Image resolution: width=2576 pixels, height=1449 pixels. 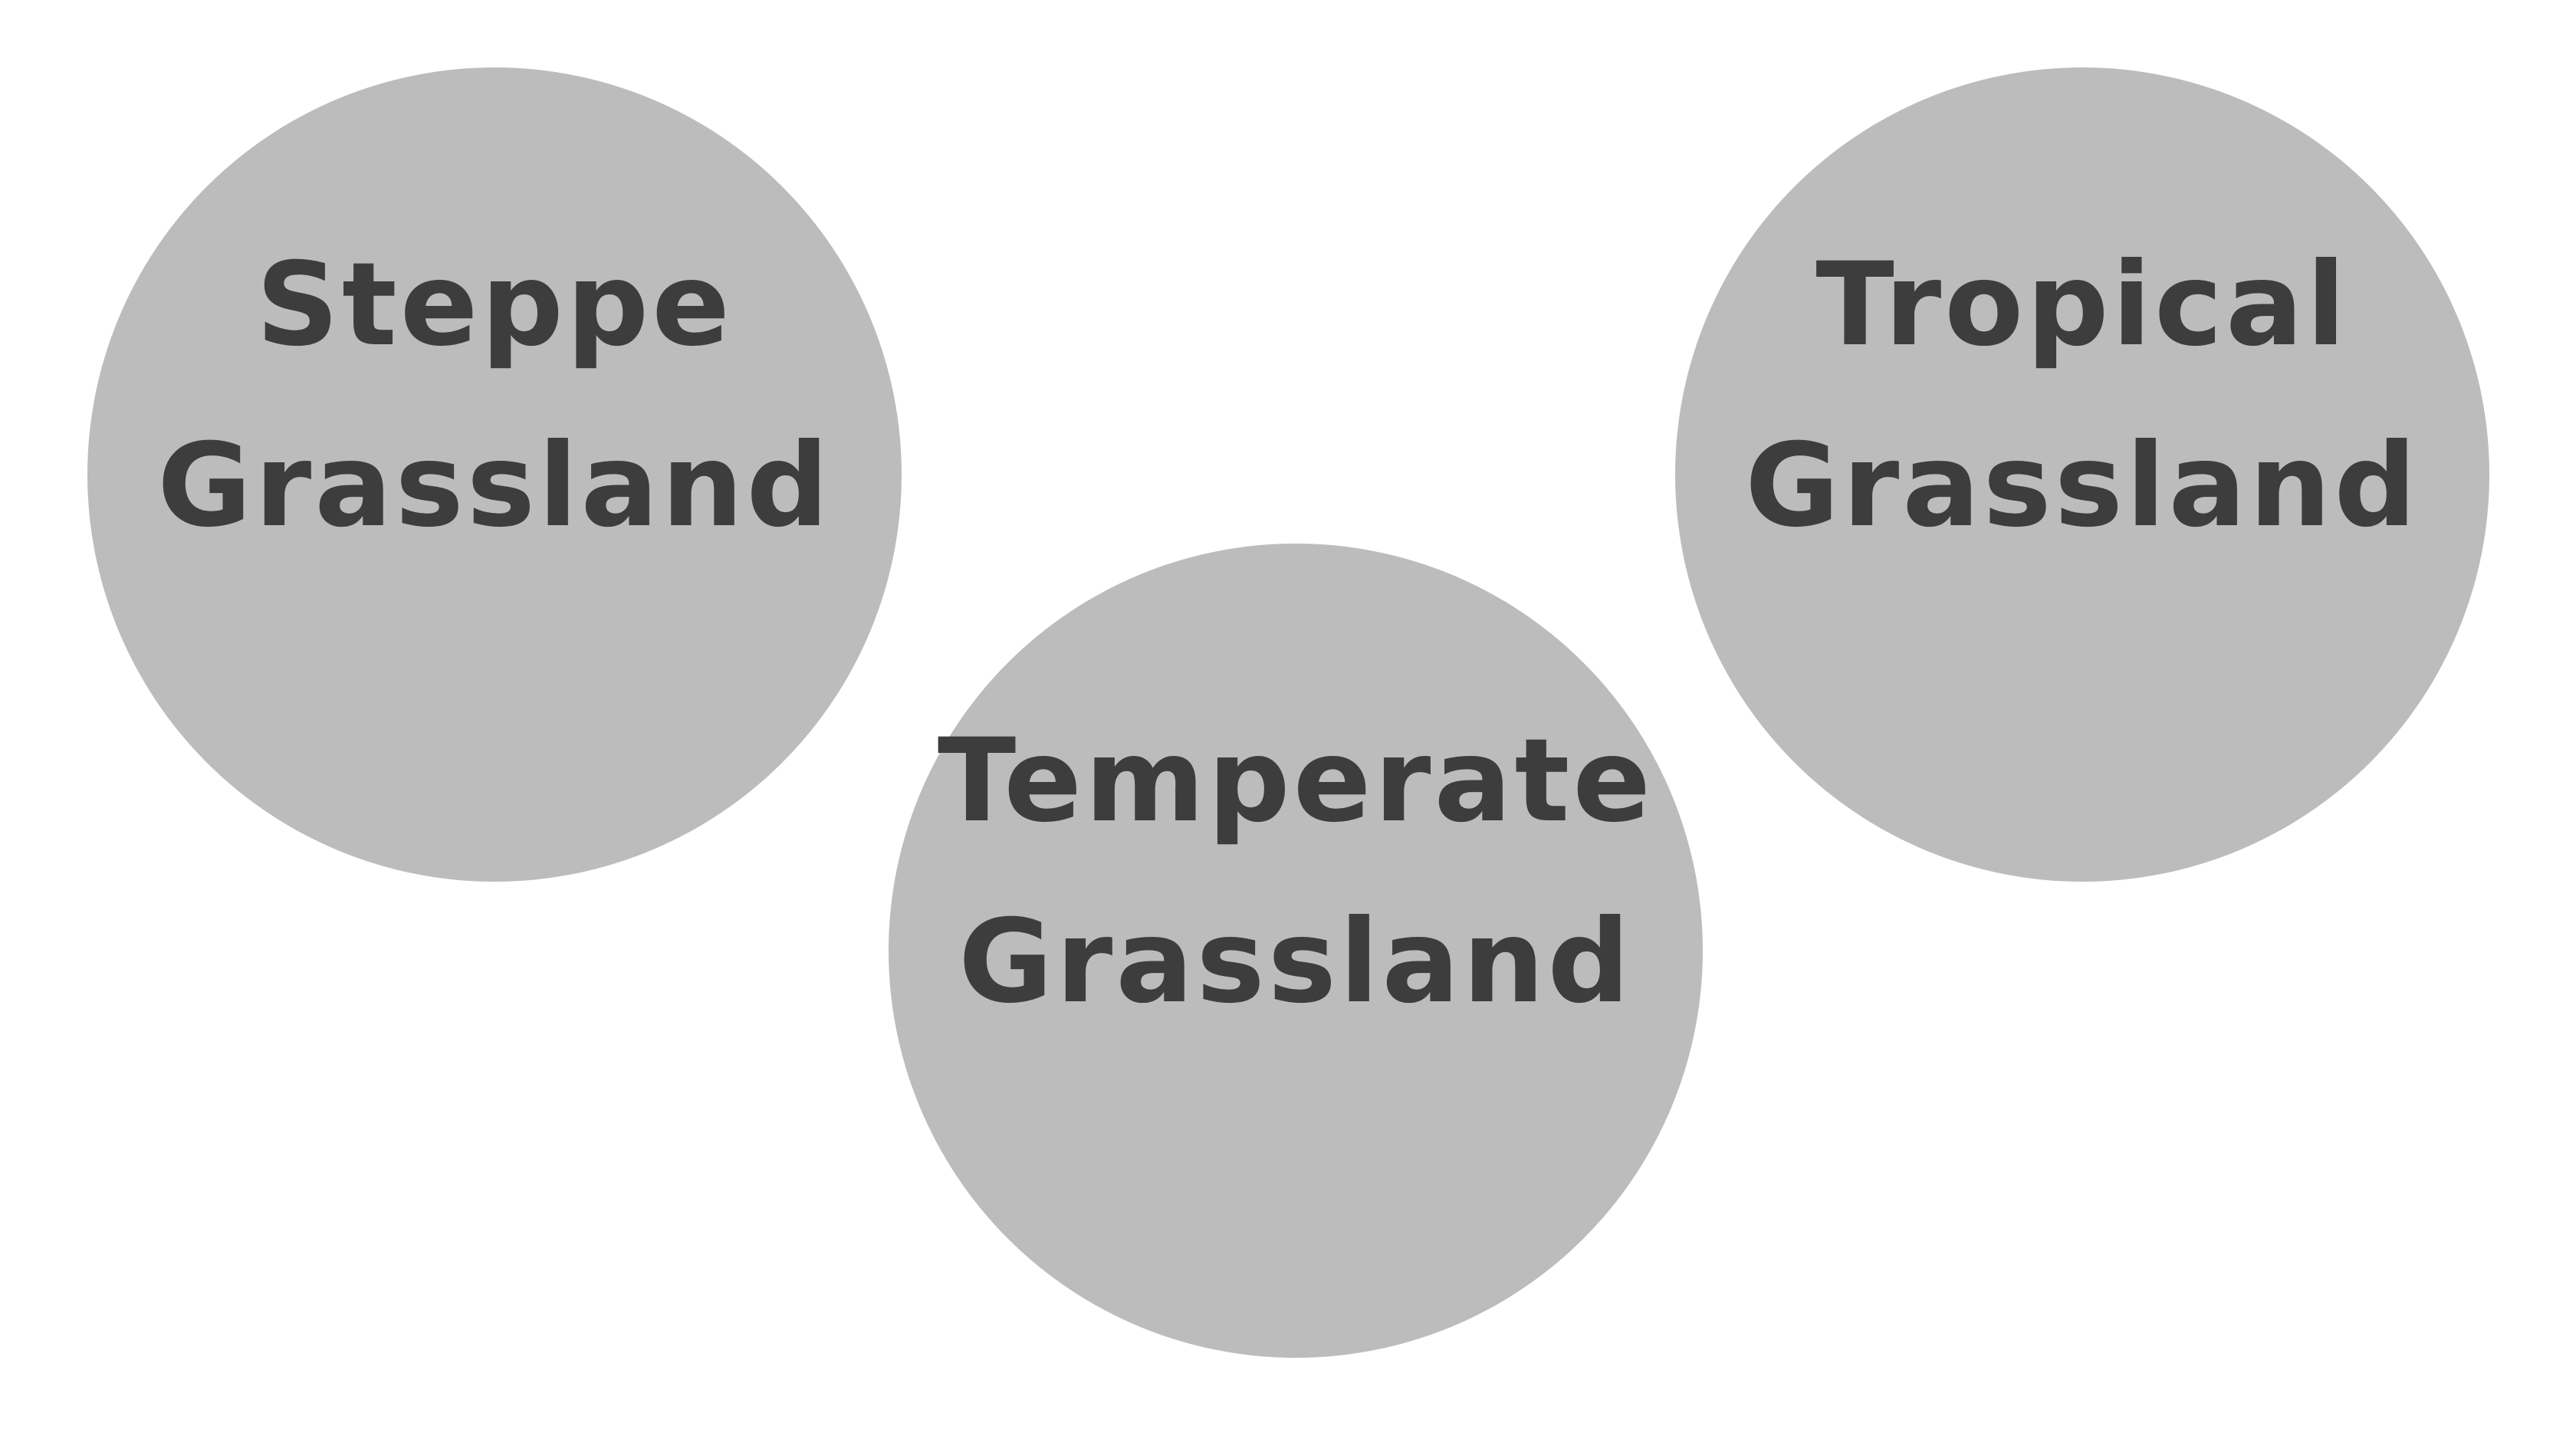 I want to click on steppe-label-line-1: Steppe, so click(x=495, y=305).